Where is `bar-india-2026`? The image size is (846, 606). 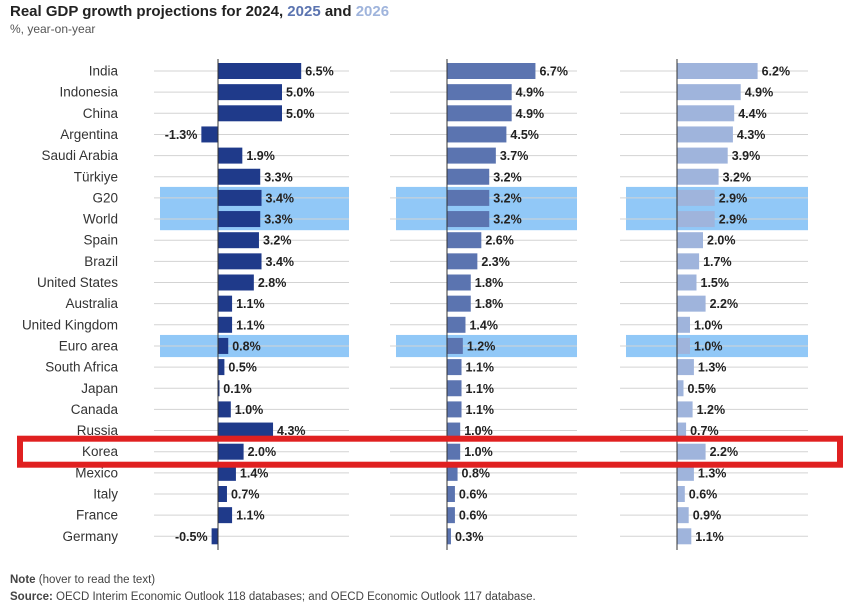
bar-india-2026 is located at coordinates (717, 71).